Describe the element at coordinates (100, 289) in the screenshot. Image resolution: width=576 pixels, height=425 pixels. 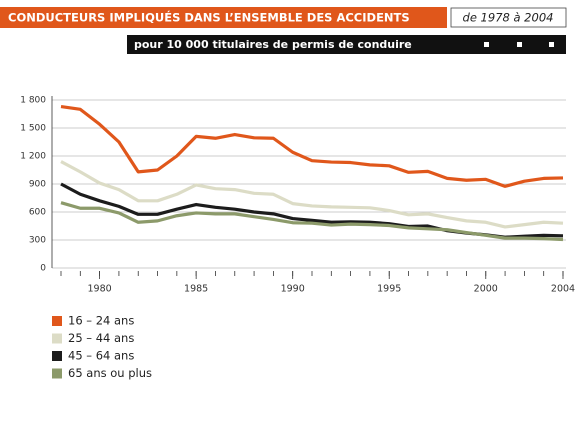
I see `x-tick-label: 1980` at that location.